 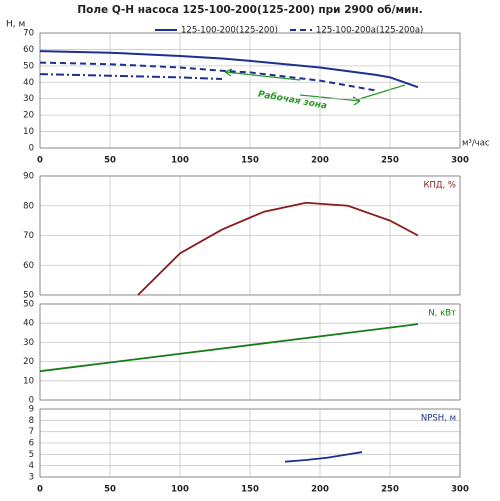 I want to click on y-tick-label: 3, so click(x=31, y=478).